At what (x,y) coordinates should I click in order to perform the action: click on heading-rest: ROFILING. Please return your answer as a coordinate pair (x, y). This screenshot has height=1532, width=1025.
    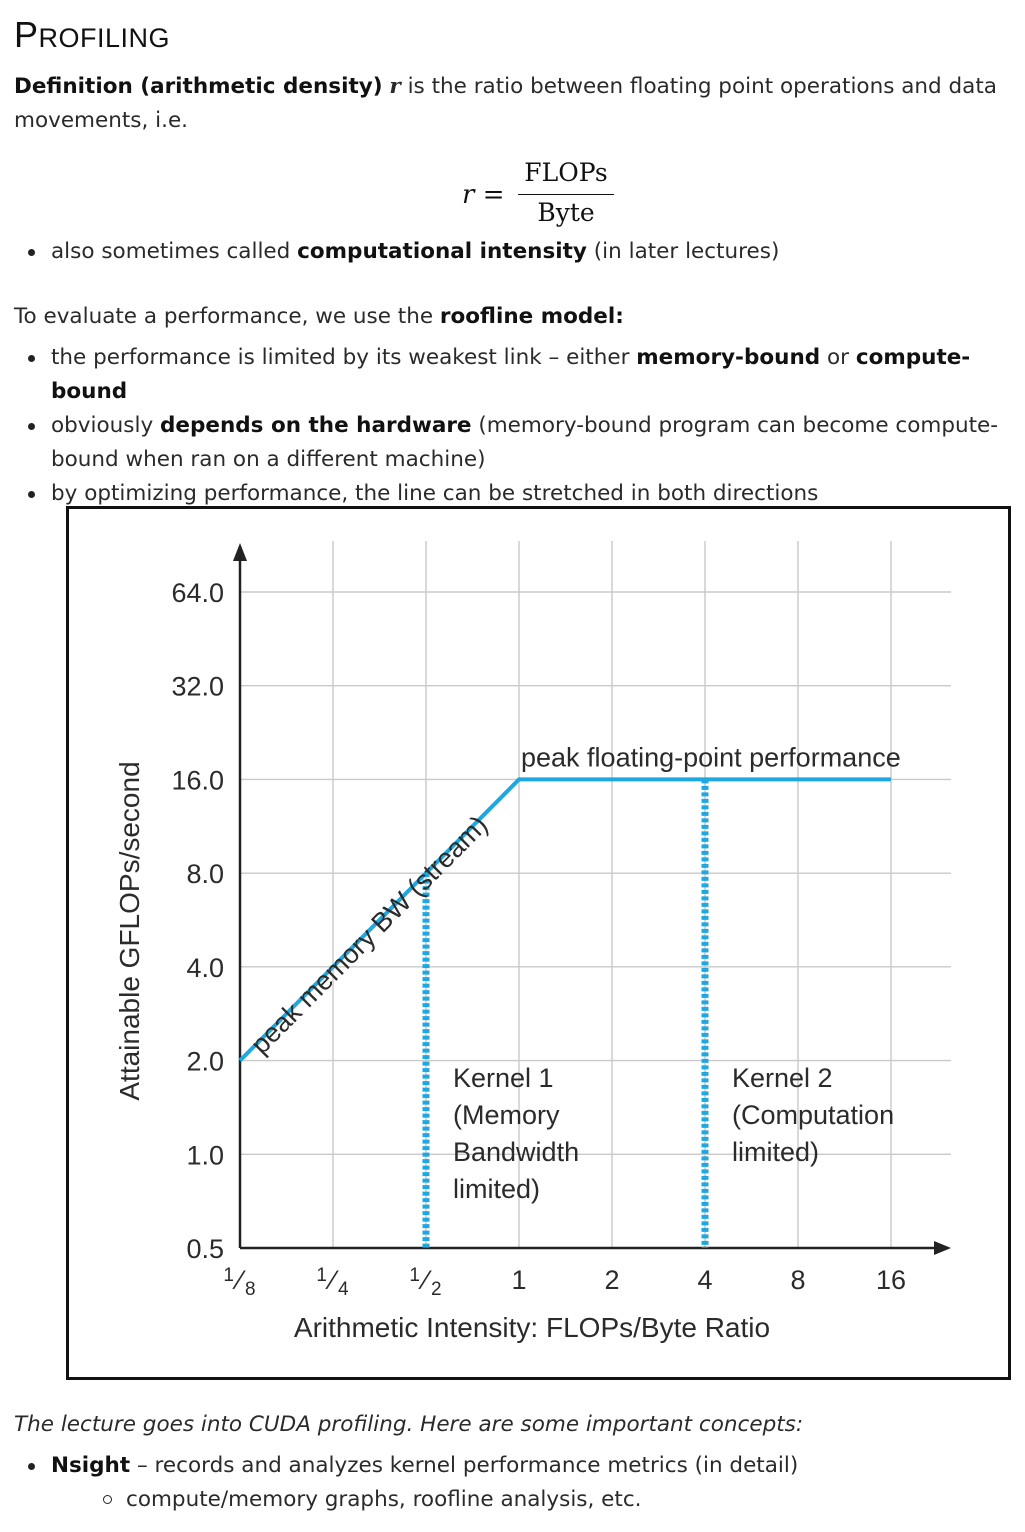
    Looking at the image, I should click on (104, 38).